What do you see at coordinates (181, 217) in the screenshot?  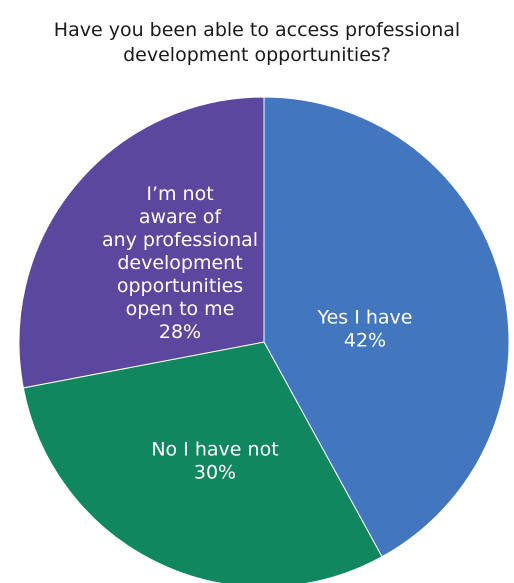 I see `slice-category-label: aware of` at bounding box center [181, 217].